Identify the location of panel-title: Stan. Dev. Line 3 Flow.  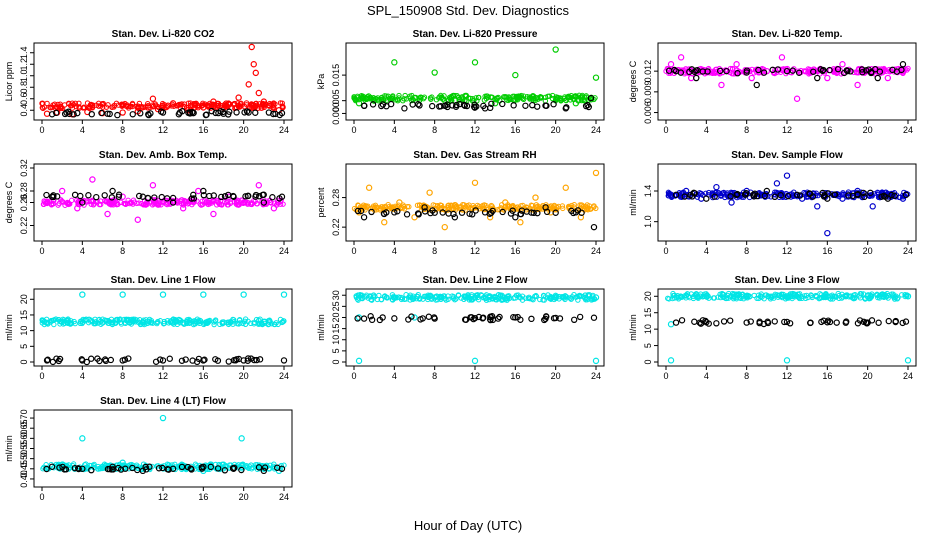
(787, 280).